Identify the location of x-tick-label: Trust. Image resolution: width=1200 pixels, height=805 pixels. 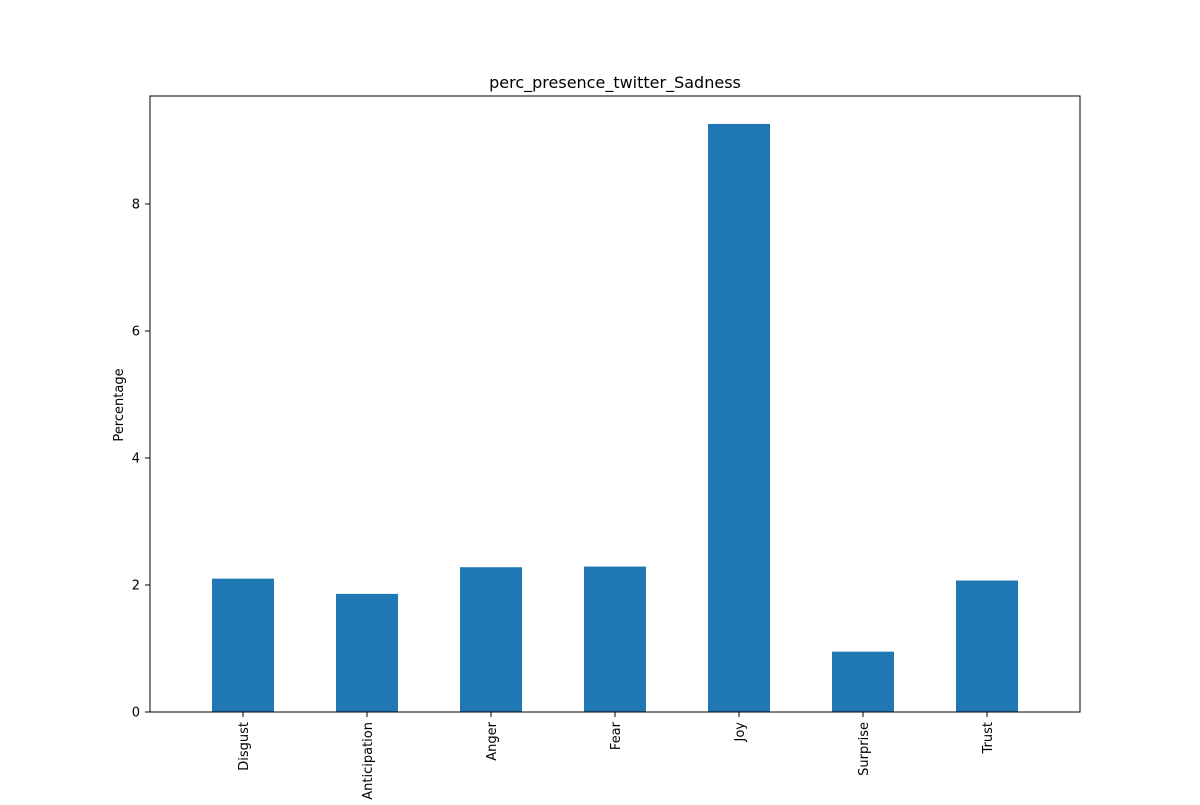
(988, 738).